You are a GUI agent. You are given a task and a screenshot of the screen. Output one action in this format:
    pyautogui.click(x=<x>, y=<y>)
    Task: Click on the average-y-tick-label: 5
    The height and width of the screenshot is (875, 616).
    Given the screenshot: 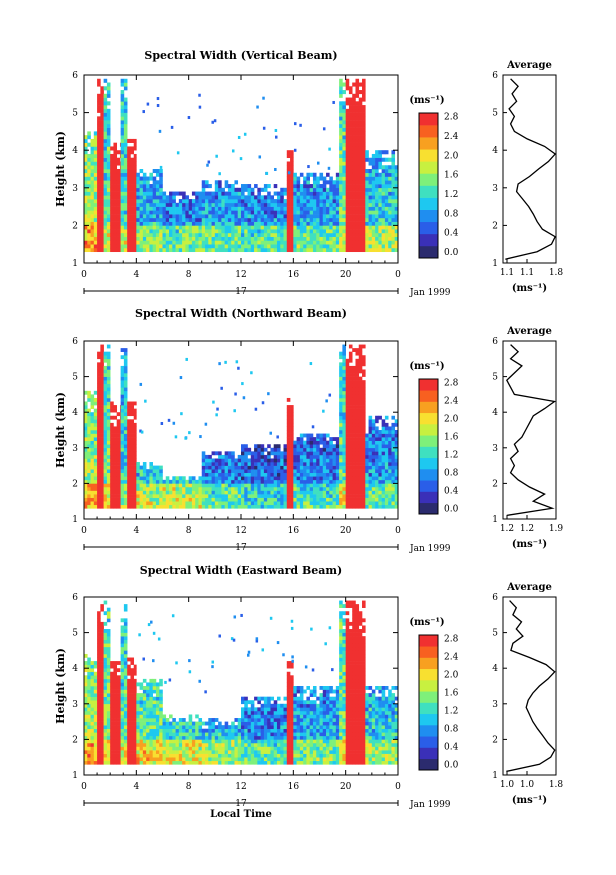 What is the action you would take?
    pyautogui.click(x=495, y=378)
    